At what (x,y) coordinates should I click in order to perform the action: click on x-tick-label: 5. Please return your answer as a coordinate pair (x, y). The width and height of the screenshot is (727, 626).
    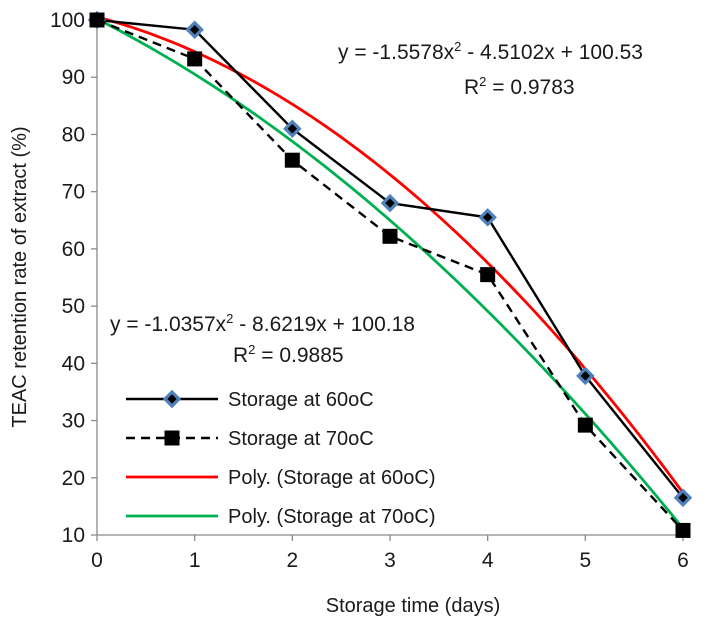
    Looking at the image, I should click on (585, 560).